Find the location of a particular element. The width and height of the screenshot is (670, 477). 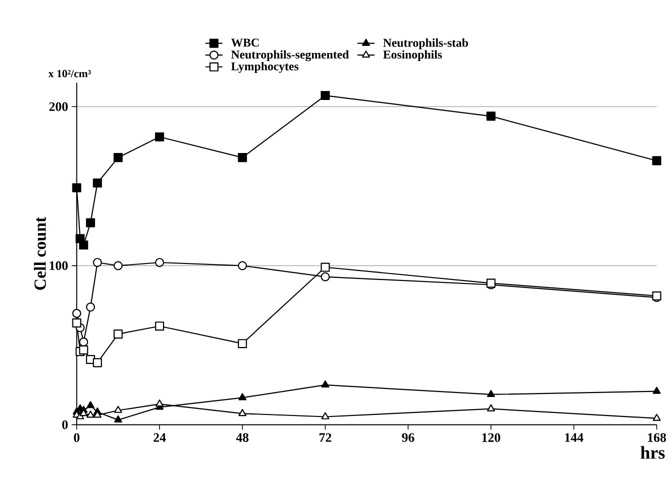

y-tick-label: 200 is located at coordinates (58, 107).